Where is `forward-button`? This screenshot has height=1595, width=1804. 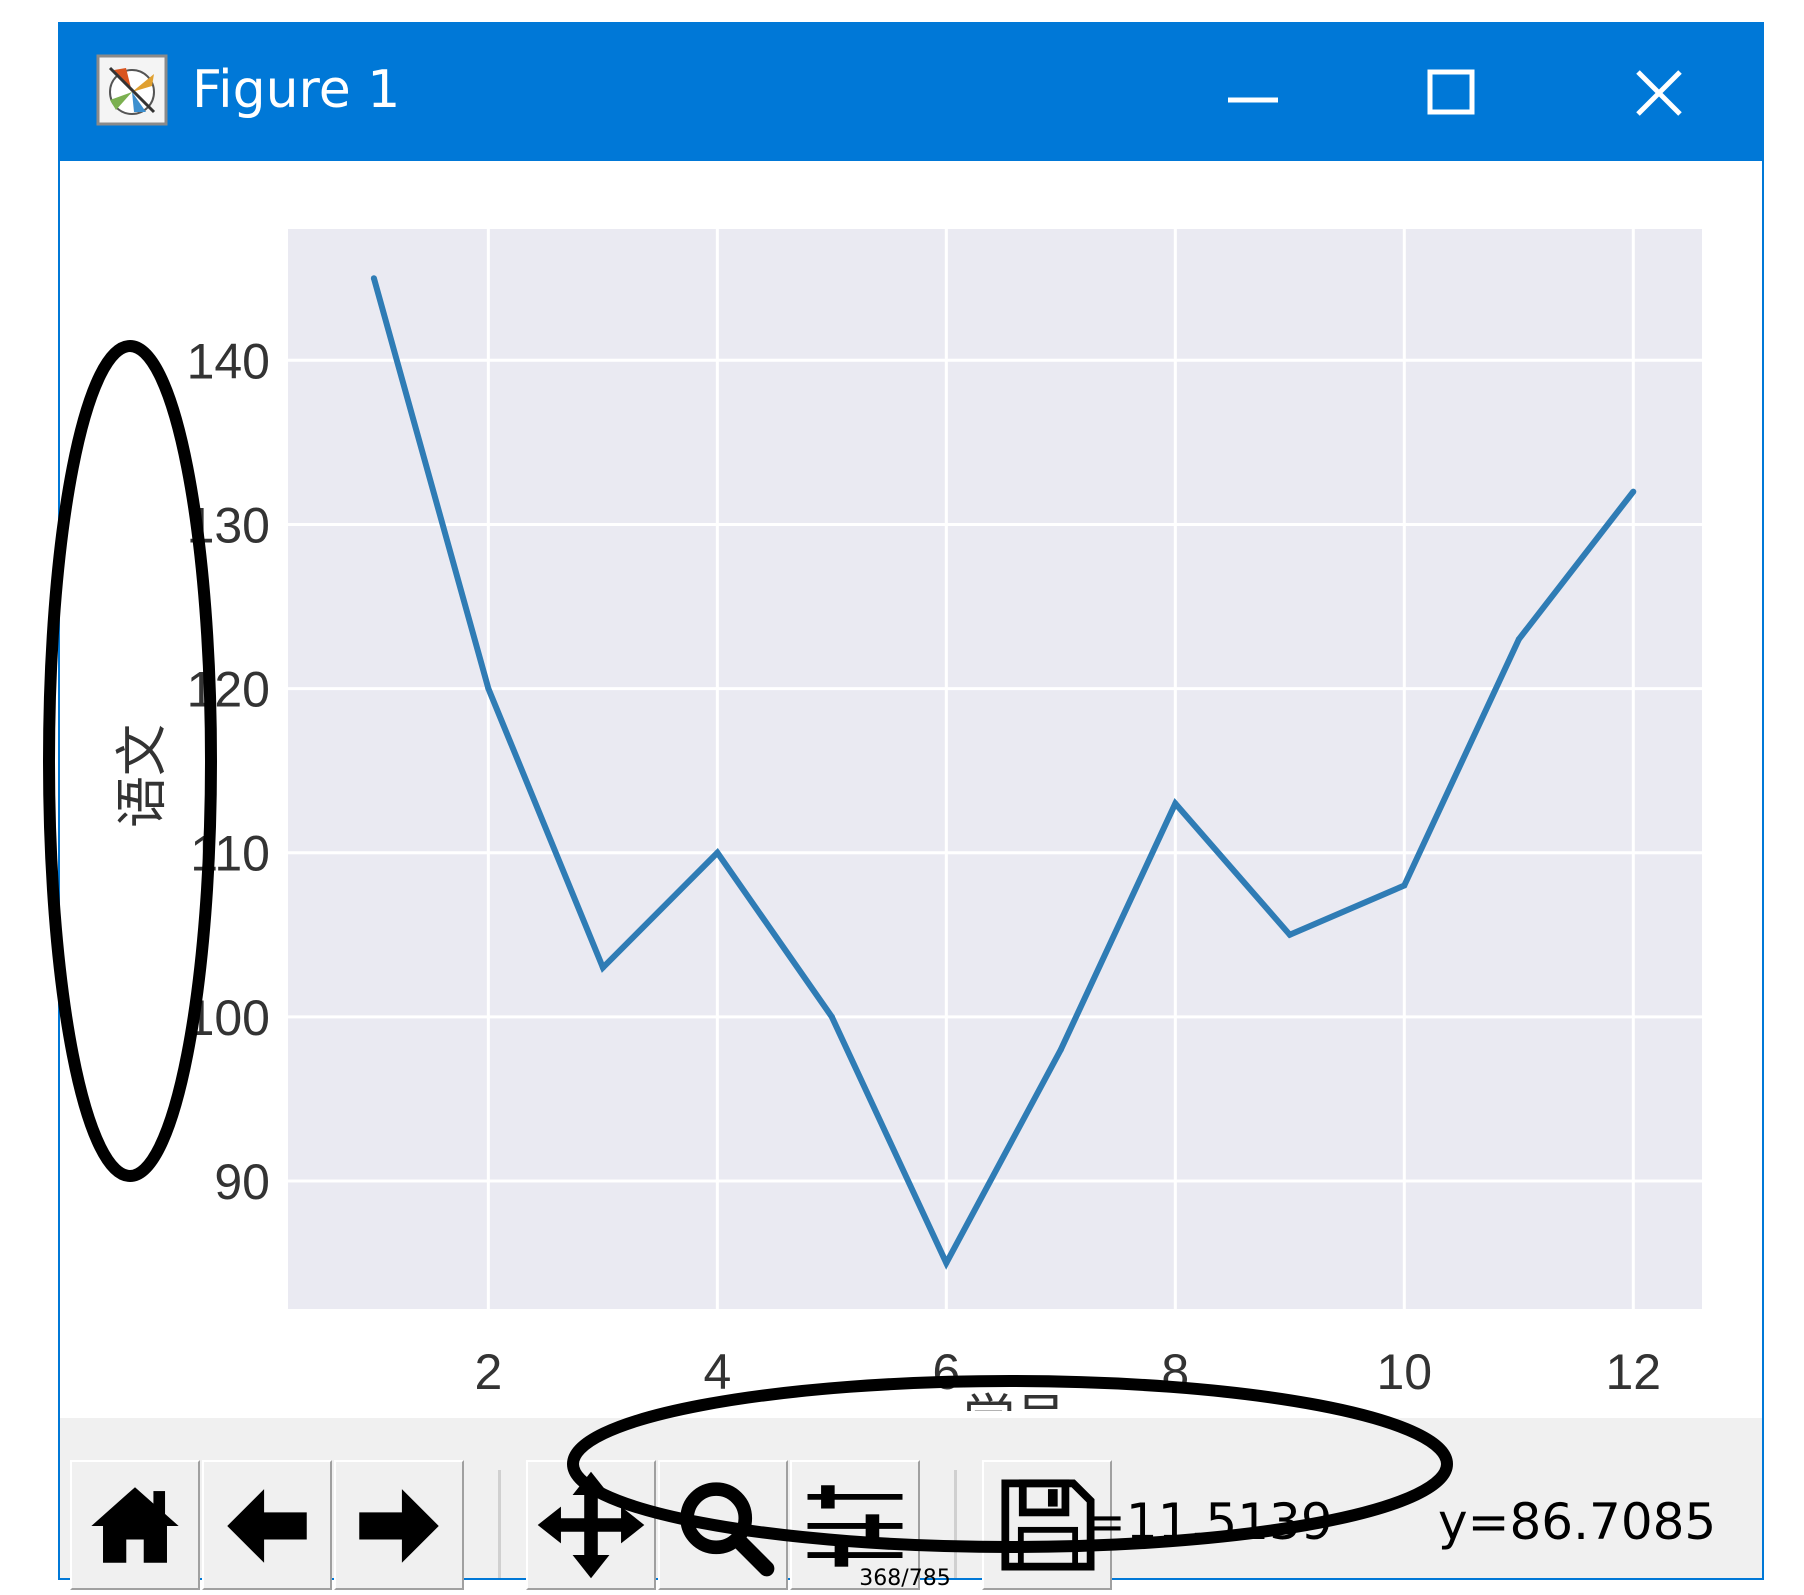
forward-button is located at coordinates (399, 1525).